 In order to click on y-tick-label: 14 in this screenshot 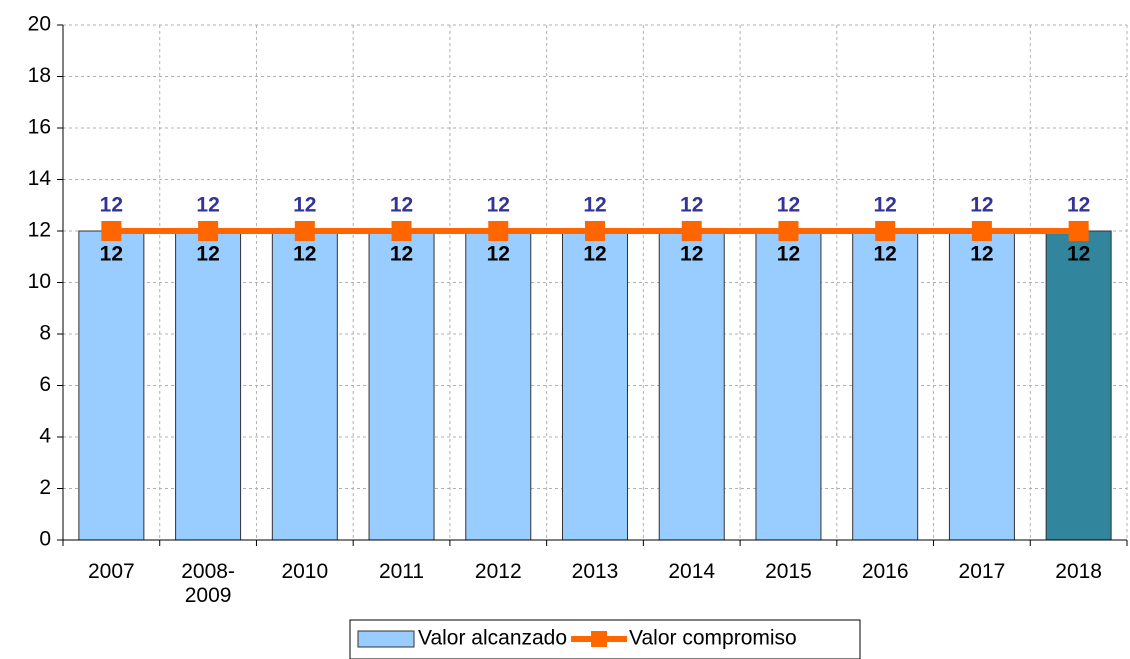, I will do `click(40, 178)`.